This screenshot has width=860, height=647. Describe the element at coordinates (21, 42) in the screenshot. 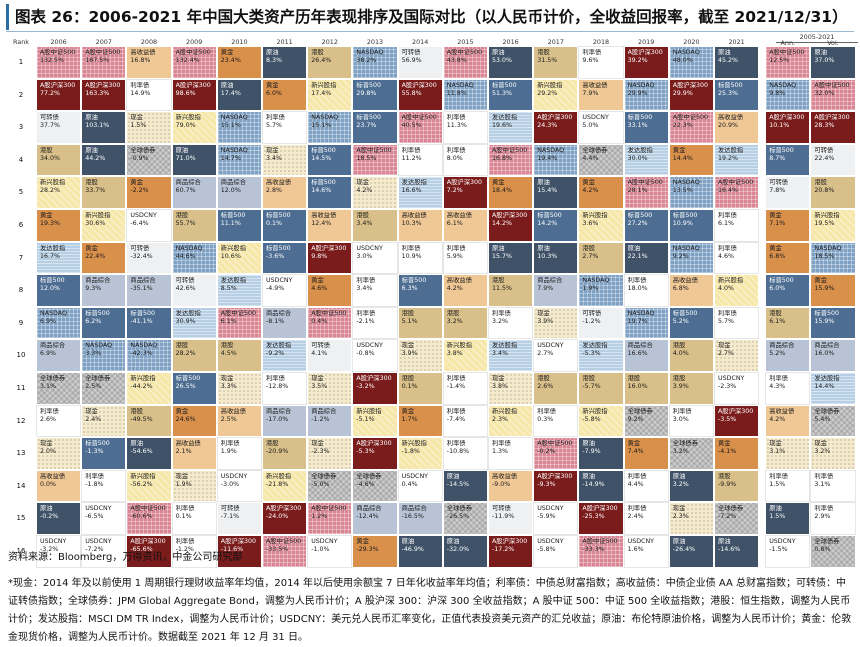

I see `rank-header: Rank` at that location.